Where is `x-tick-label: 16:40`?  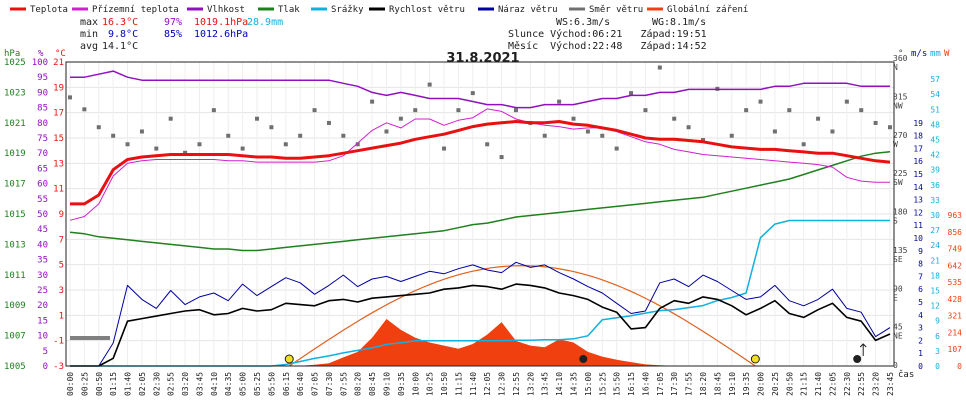 x-tick-label: 16:40 is located at coordinates (645, 384).